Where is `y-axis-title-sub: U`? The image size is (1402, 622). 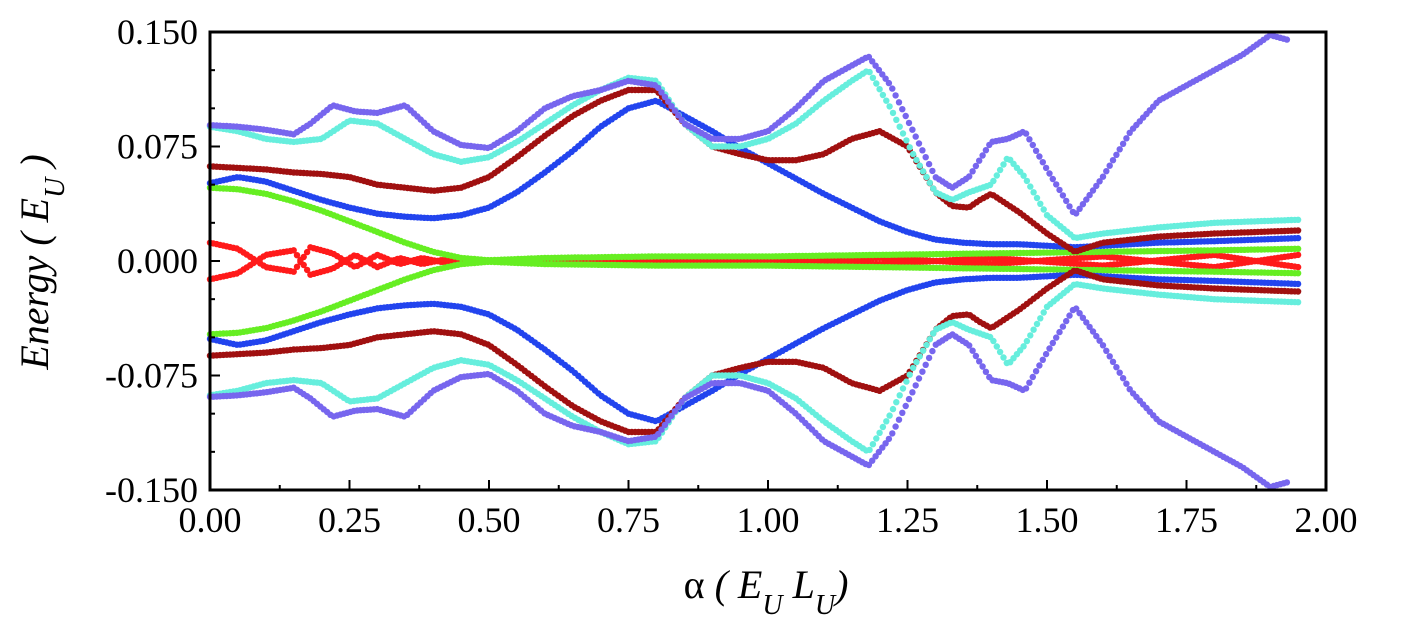
y-axis-title-sub: U is located at coordinates (55, 187).